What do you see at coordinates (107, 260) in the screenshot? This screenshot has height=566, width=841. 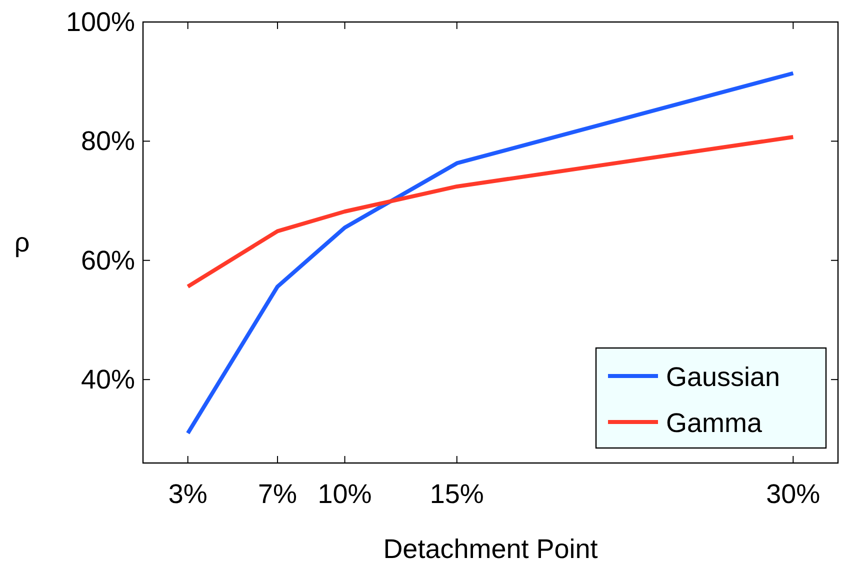 I see `y-tick-label: 60%` at bounding box center [107, 260].